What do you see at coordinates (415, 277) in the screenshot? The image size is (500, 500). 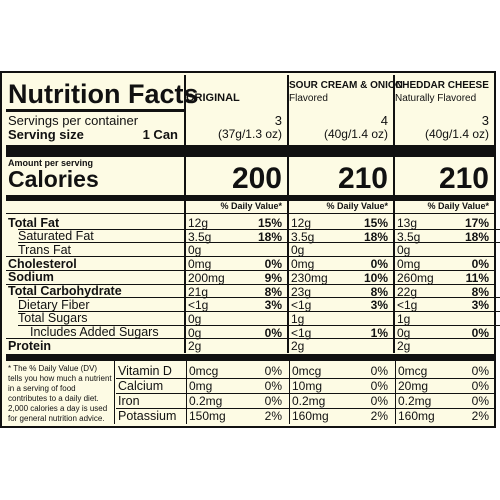 I see `nutrient-amount: 260mg` at bounding box center [415, 277].